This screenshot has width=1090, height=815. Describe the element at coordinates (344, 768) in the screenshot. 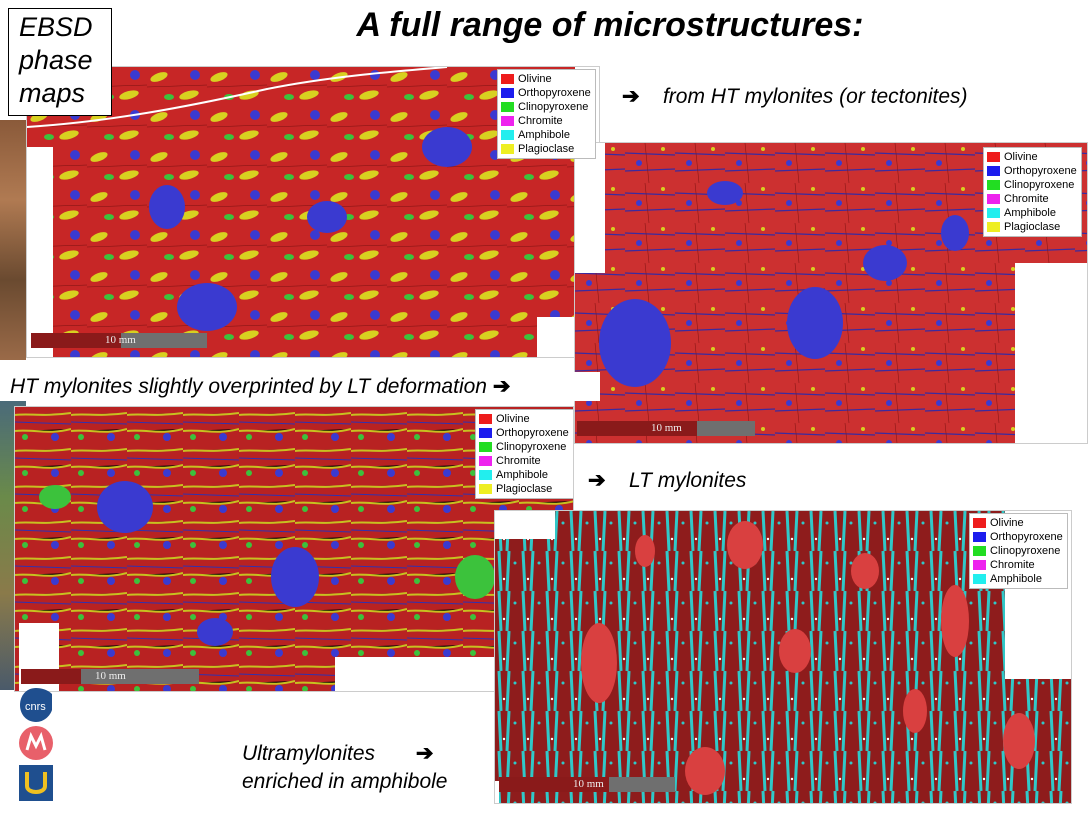

I see `caption-ultramylonites: Ultramylonites ➔ enriched in amphibole` at that location.